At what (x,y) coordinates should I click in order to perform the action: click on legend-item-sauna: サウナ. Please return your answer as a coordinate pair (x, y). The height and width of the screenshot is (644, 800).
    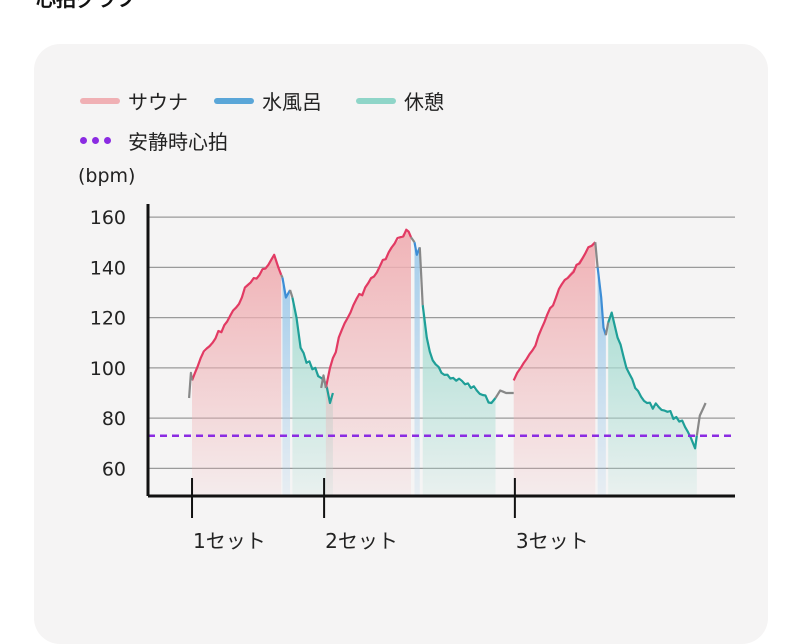
    Looking at the image, I should click on (134, 100).